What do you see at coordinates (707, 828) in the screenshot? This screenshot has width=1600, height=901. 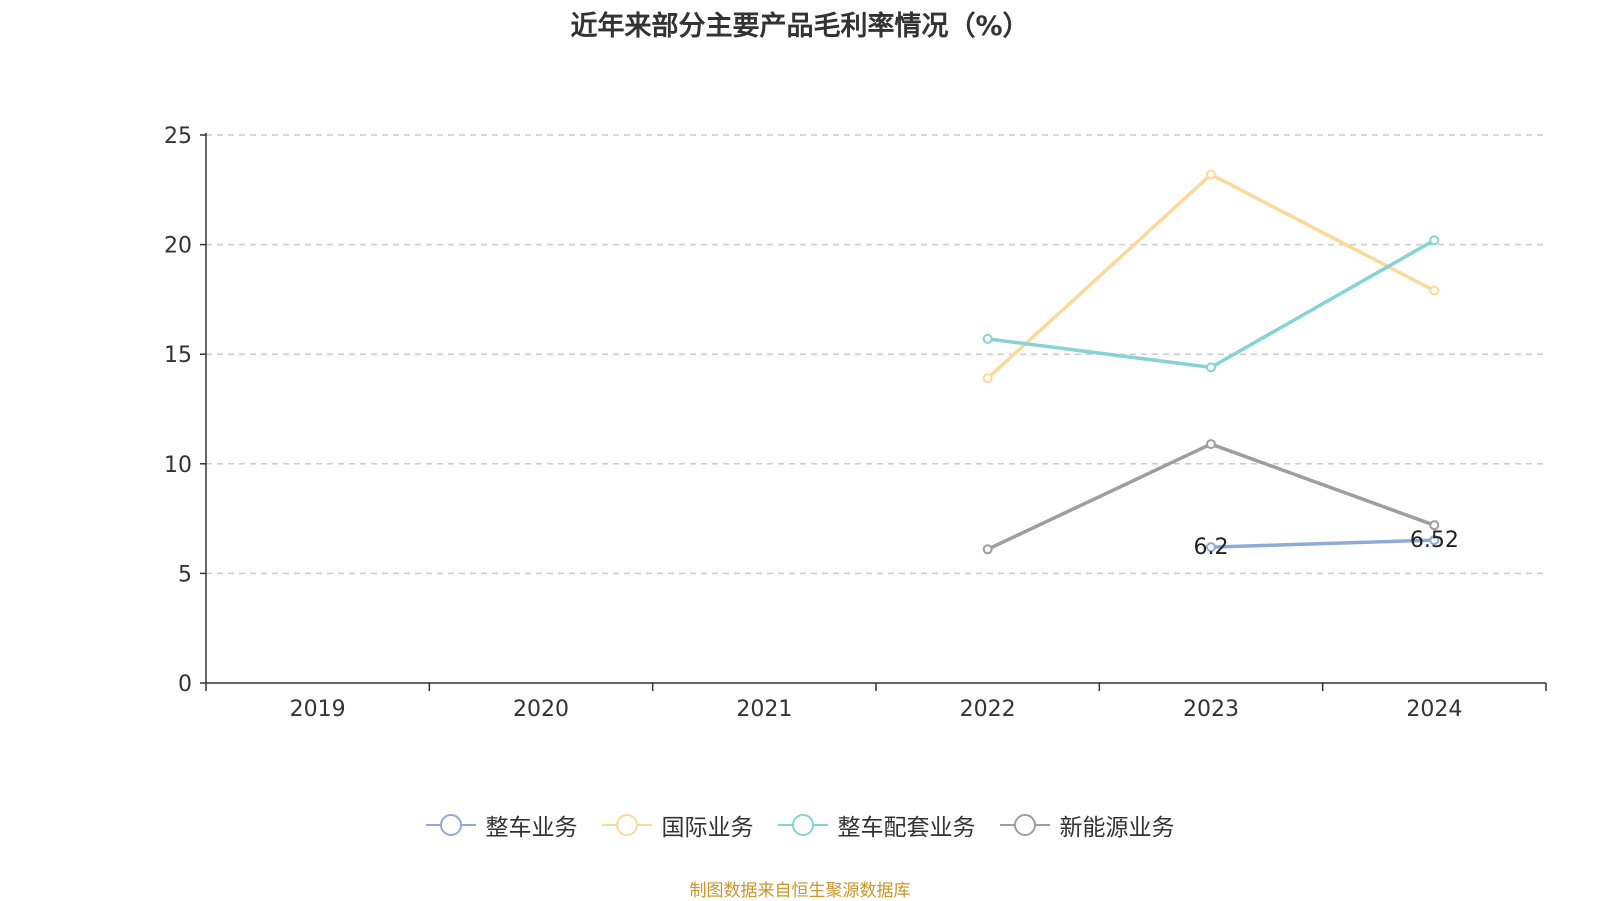 I see `legend-label: 国际业务` at bounding box center [707, 828].